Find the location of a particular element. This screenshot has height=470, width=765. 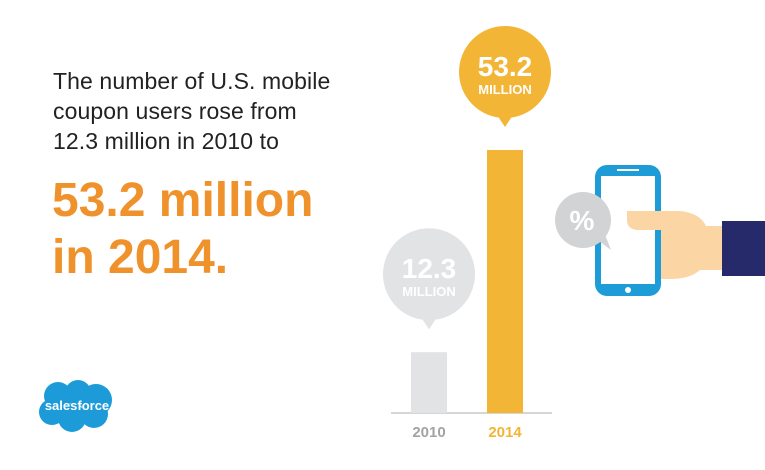

x-tick-label: 2014 is located at coordinates (505, 432).